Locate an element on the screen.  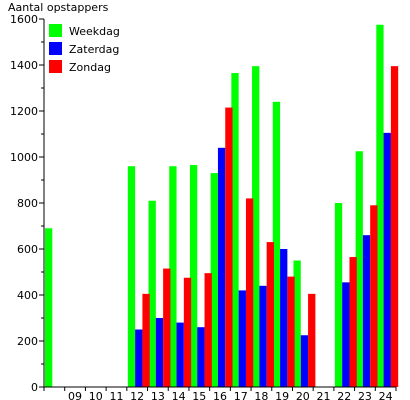
x-tick-label: 18 is located at coordinates (261, 395).